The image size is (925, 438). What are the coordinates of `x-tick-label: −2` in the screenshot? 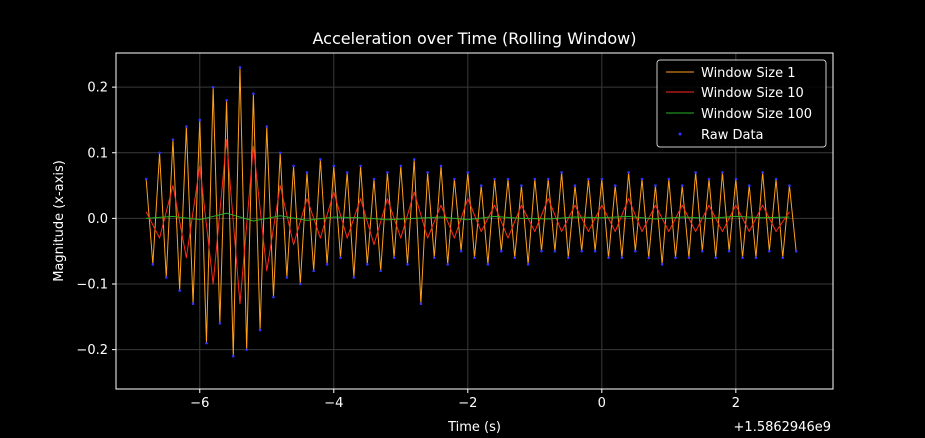 It's located at (467, 403).